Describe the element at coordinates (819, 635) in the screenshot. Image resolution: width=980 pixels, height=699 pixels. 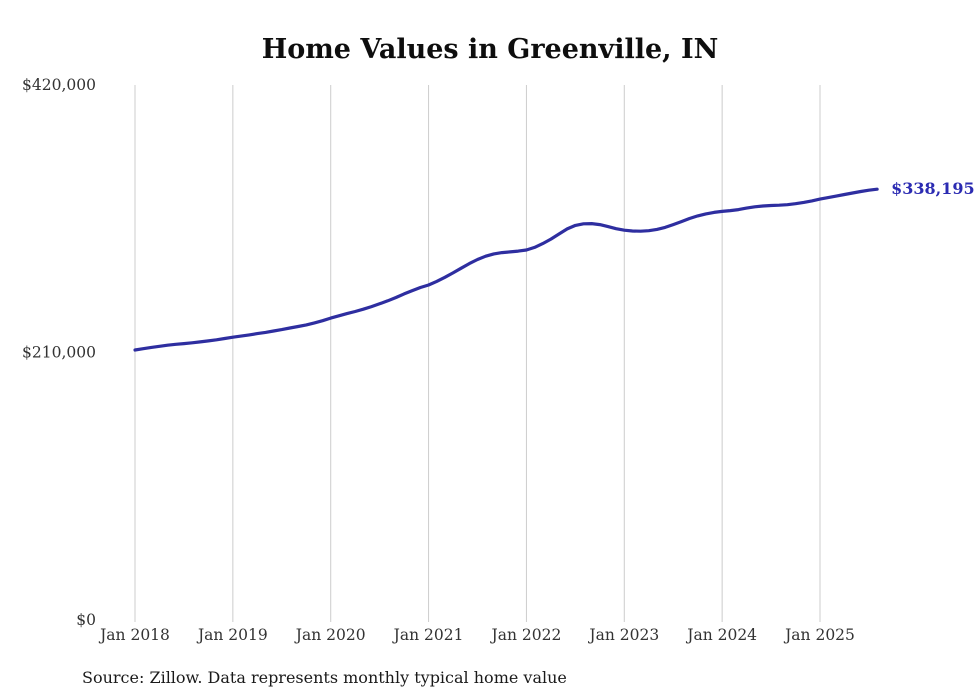
I see `x-tick-label: Jan 2025` at that location.